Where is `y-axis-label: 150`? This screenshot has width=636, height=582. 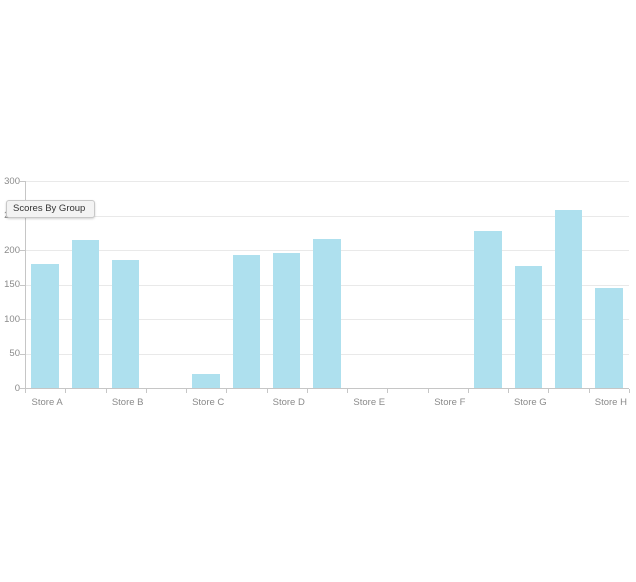
y-axis-label: 150 is located at coordinates (12, 284).